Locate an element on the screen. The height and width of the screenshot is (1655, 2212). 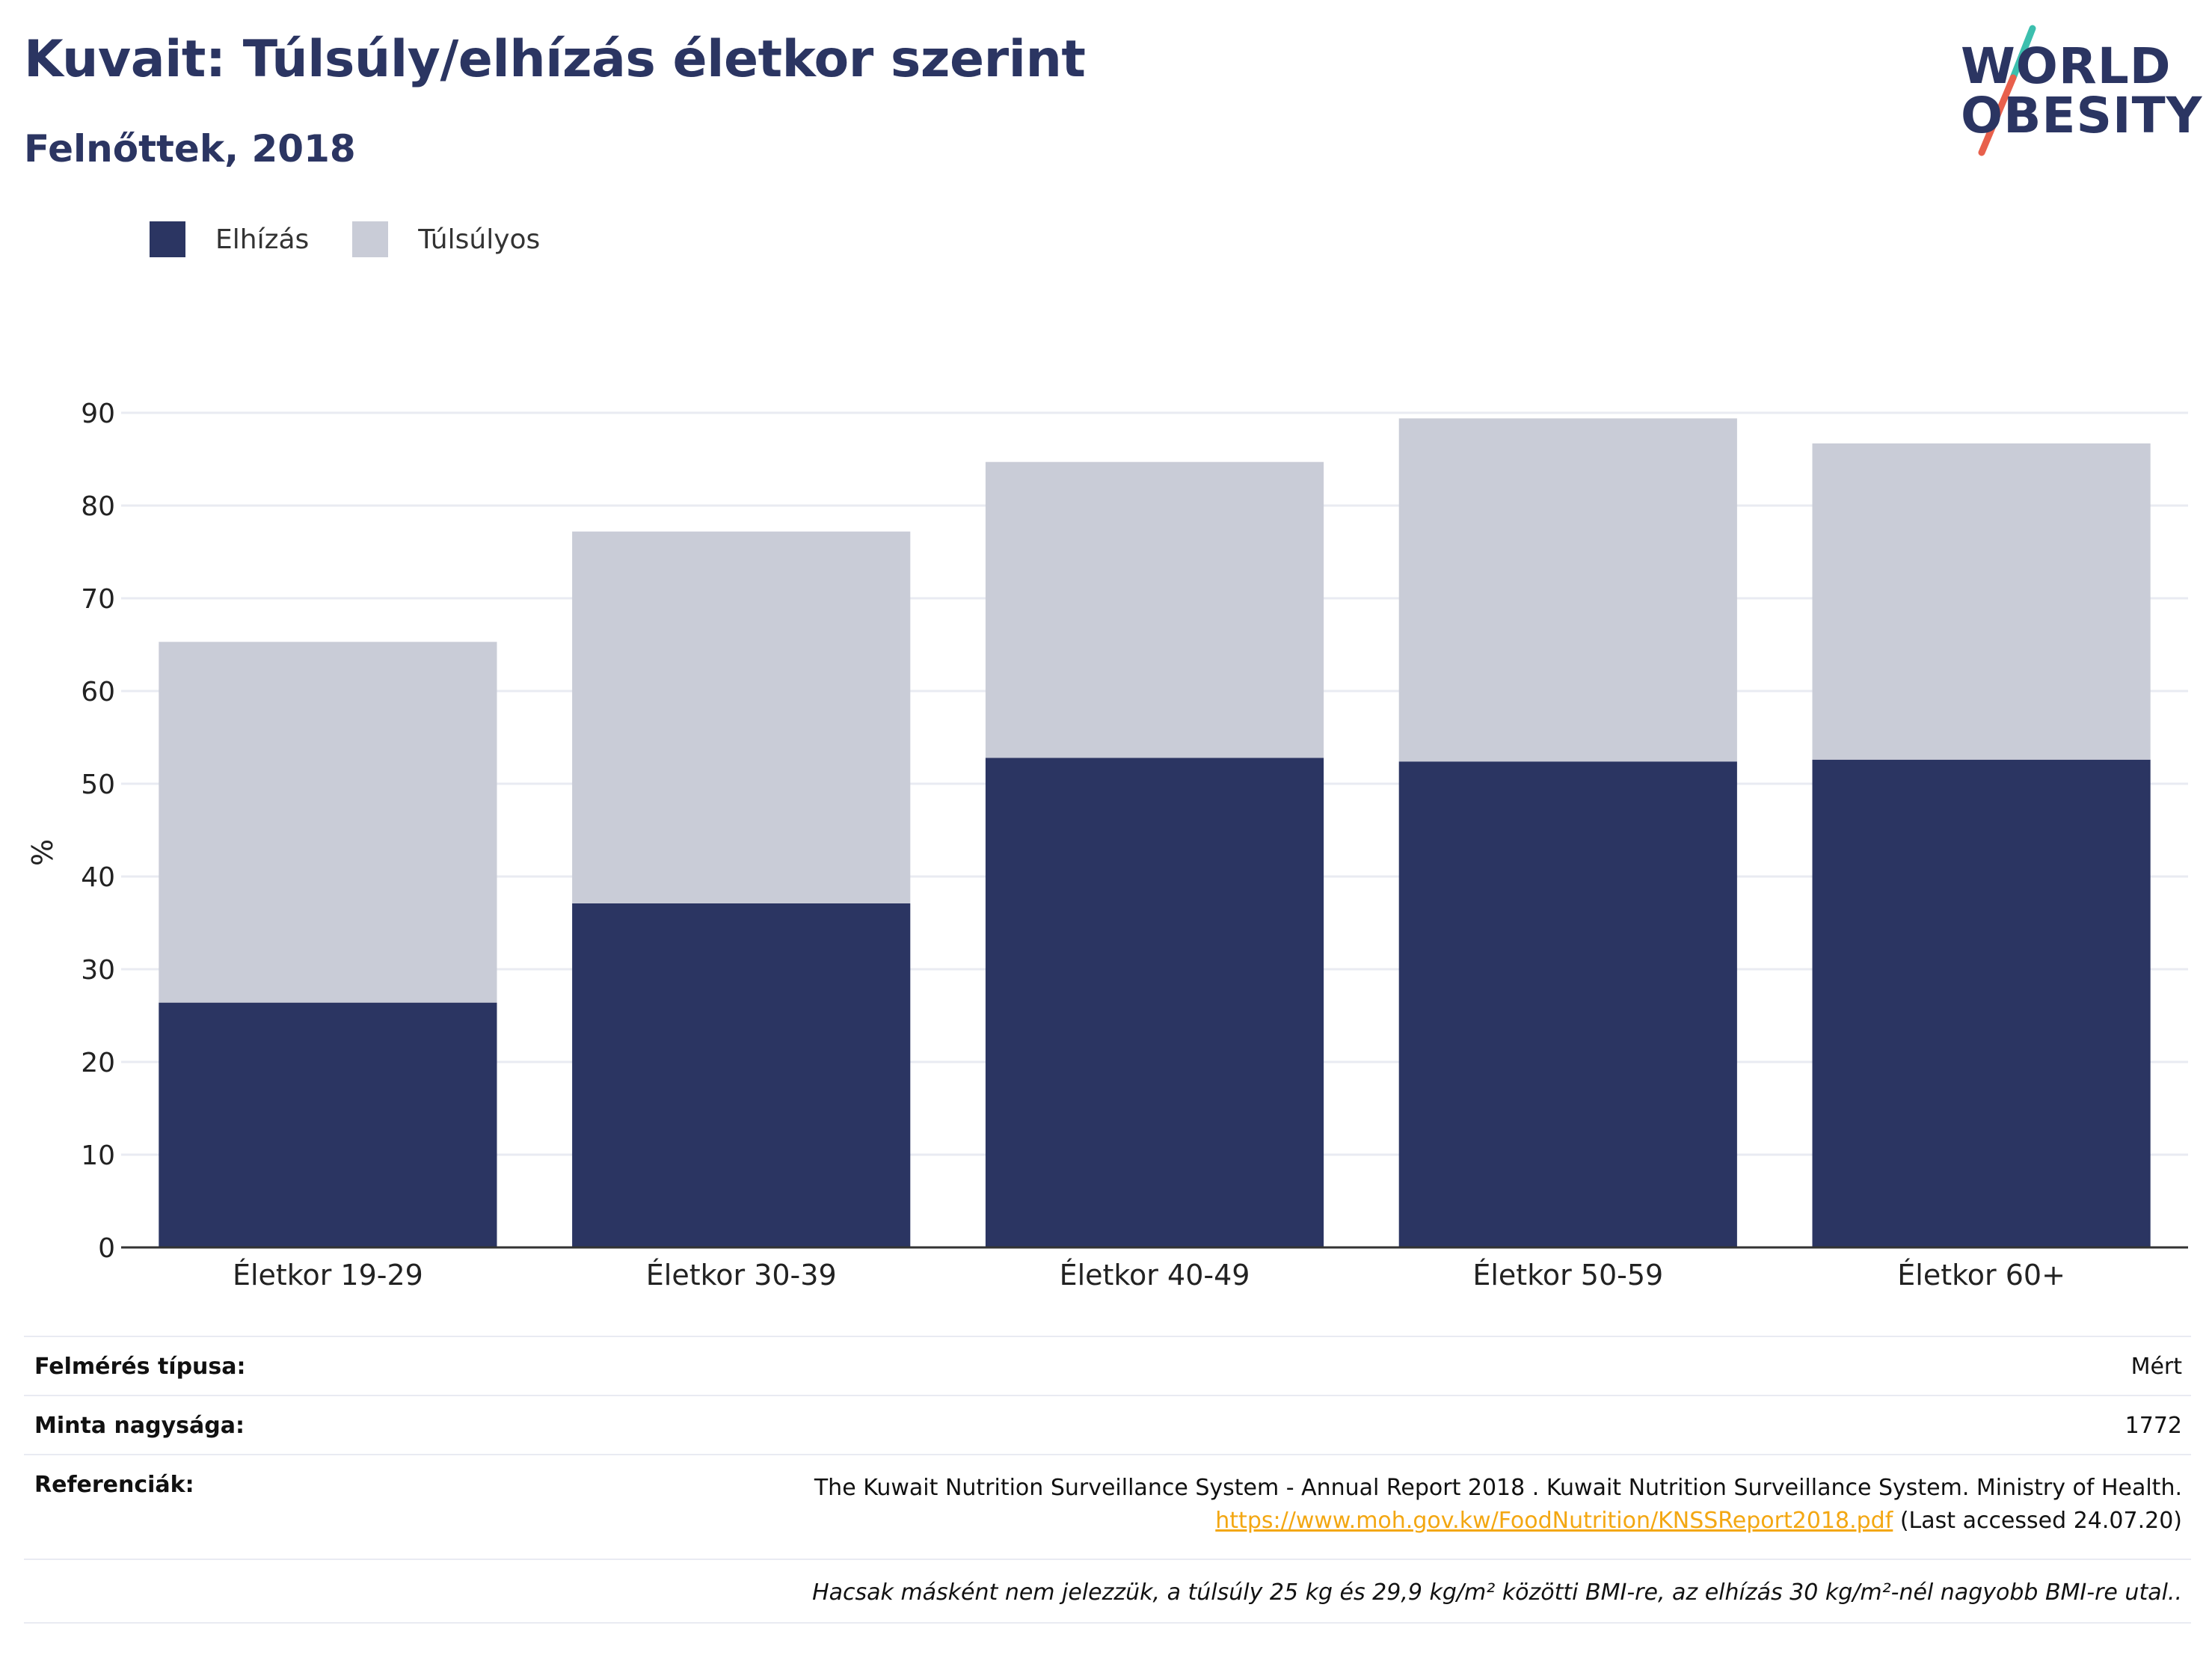
y-tick-label: 30 is located at coordinates (98, 970).